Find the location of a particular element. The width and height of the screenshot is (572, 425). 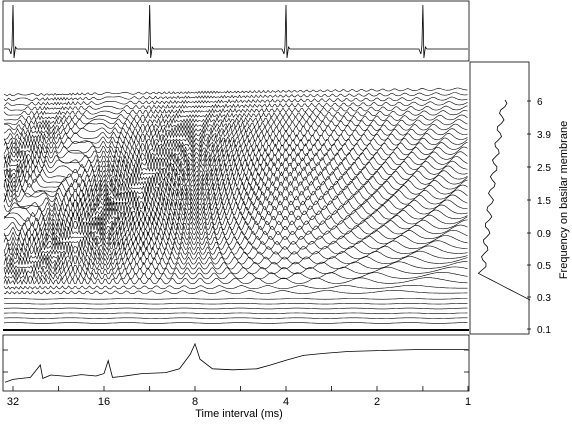

right-panel-frame is located at coordinates (499, 198).